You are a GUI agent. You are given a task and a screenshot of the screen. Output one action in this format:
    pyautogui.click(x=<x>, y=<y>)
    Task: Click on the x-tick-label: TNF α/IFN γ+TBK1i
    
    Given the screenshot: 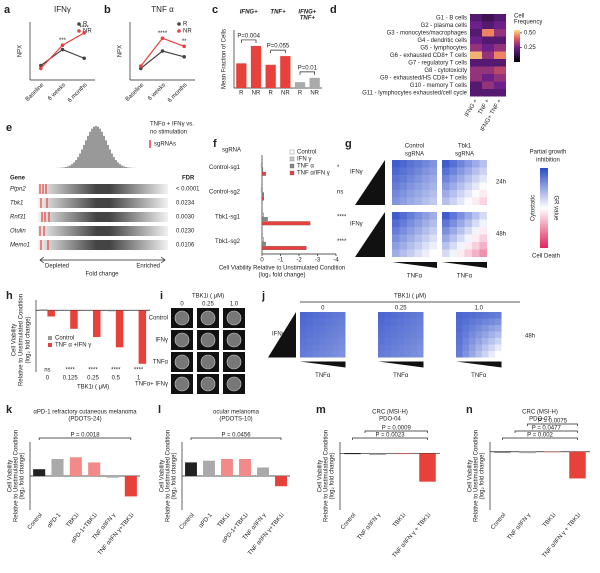 What is the action you would take?
    pyautogui.click(x=116, y=534)
    